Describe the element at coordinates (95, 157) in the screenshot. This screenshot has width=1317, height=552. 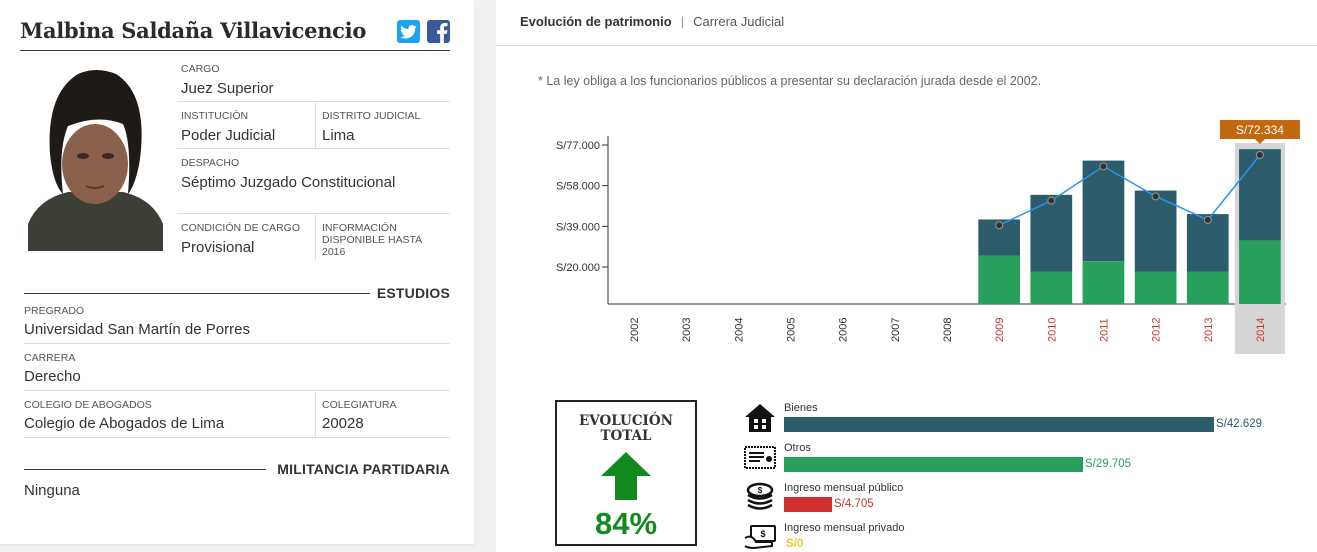
I see `profile-photo` at that location.